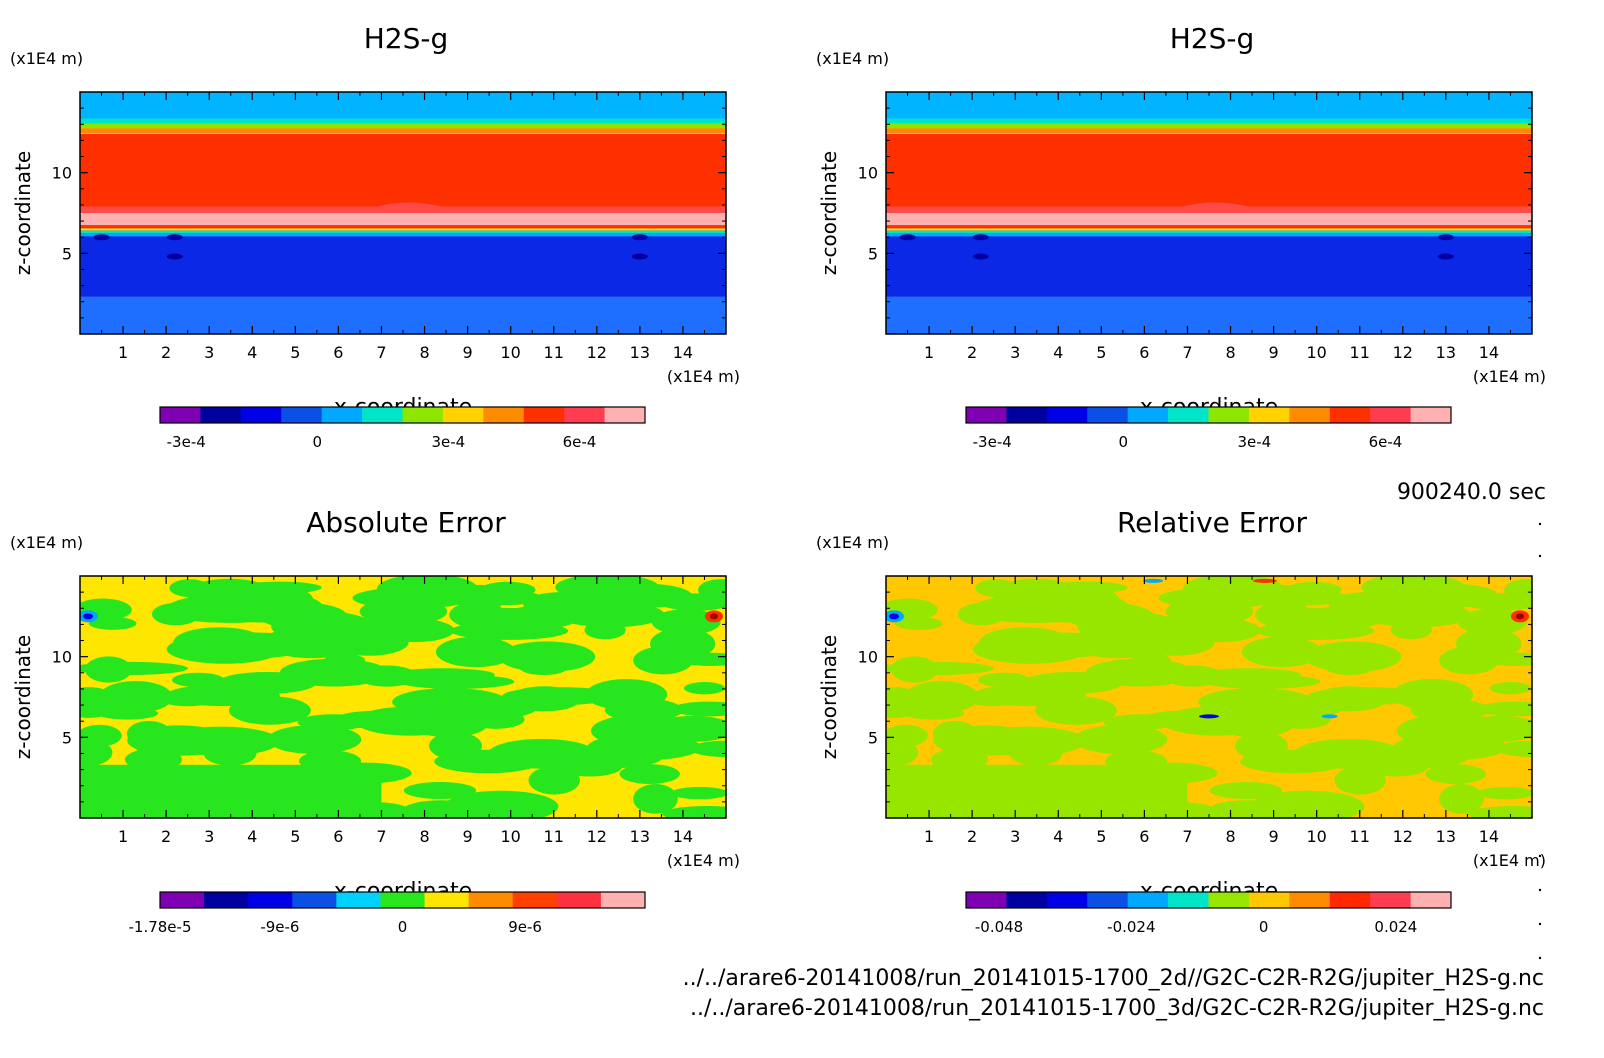 The image size is (1604, 1058). I want to click on error-spot-left, so click(88, 616).